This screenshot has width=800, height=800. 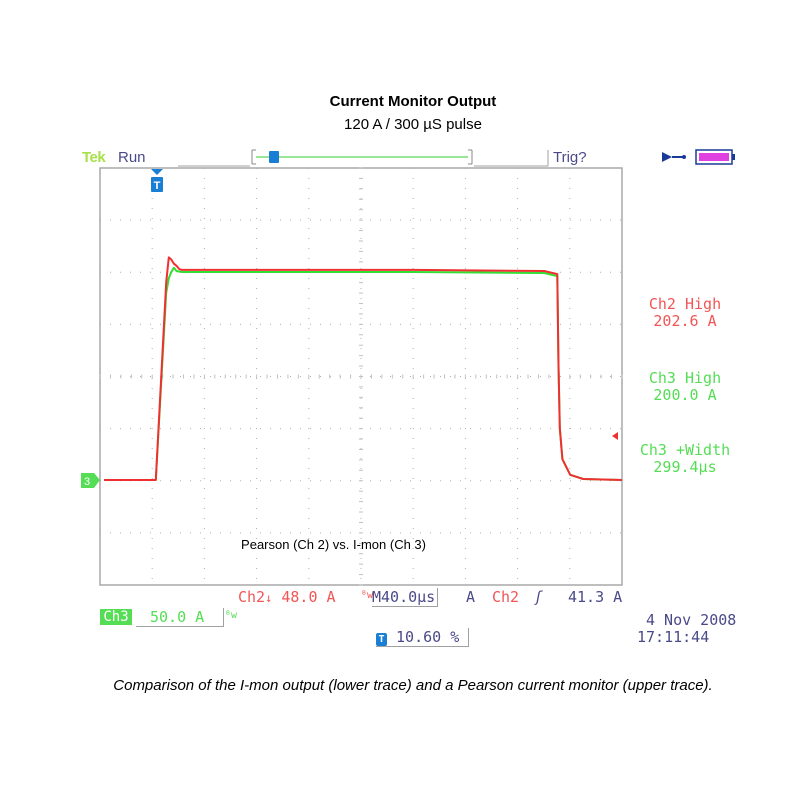 I want to click on date-label: 4 Nov 2008, so click(x=691, y=620).